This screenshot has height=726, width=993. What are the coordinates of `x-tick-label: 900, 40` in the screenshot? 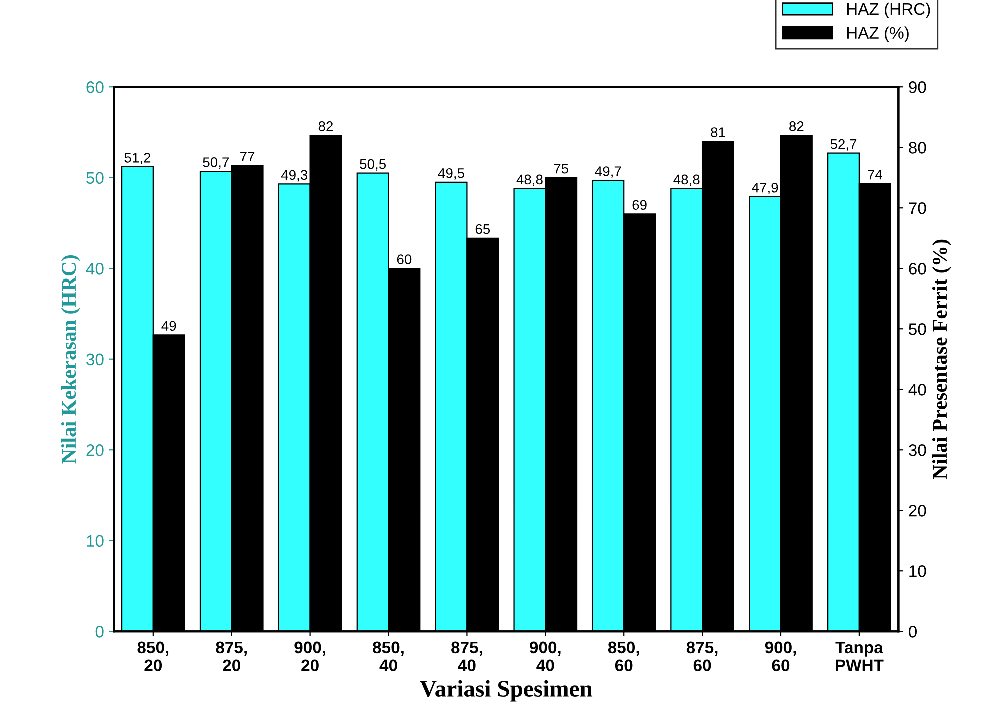 It's located at (545, 657).